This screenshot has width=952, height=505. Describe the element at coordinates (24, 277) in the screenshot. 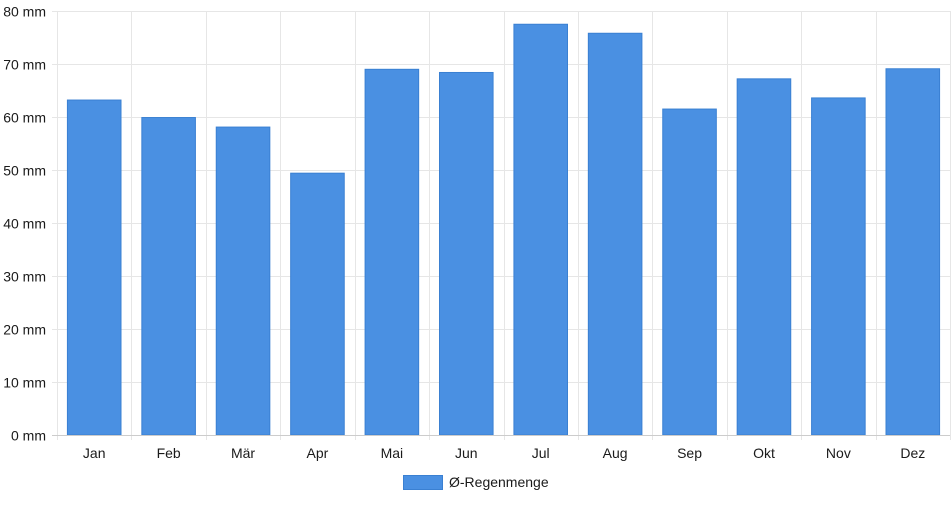

I see `y-tick-label: 30 mm` at that location.